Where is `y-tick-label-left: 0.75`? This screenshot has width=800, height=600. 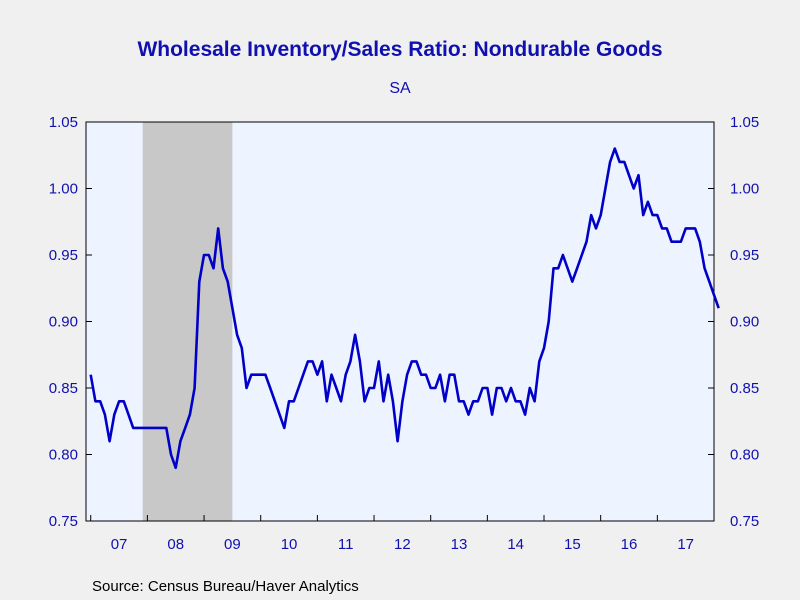 y-tick-label-left: 0.75 is located at coordinates (63, 521).